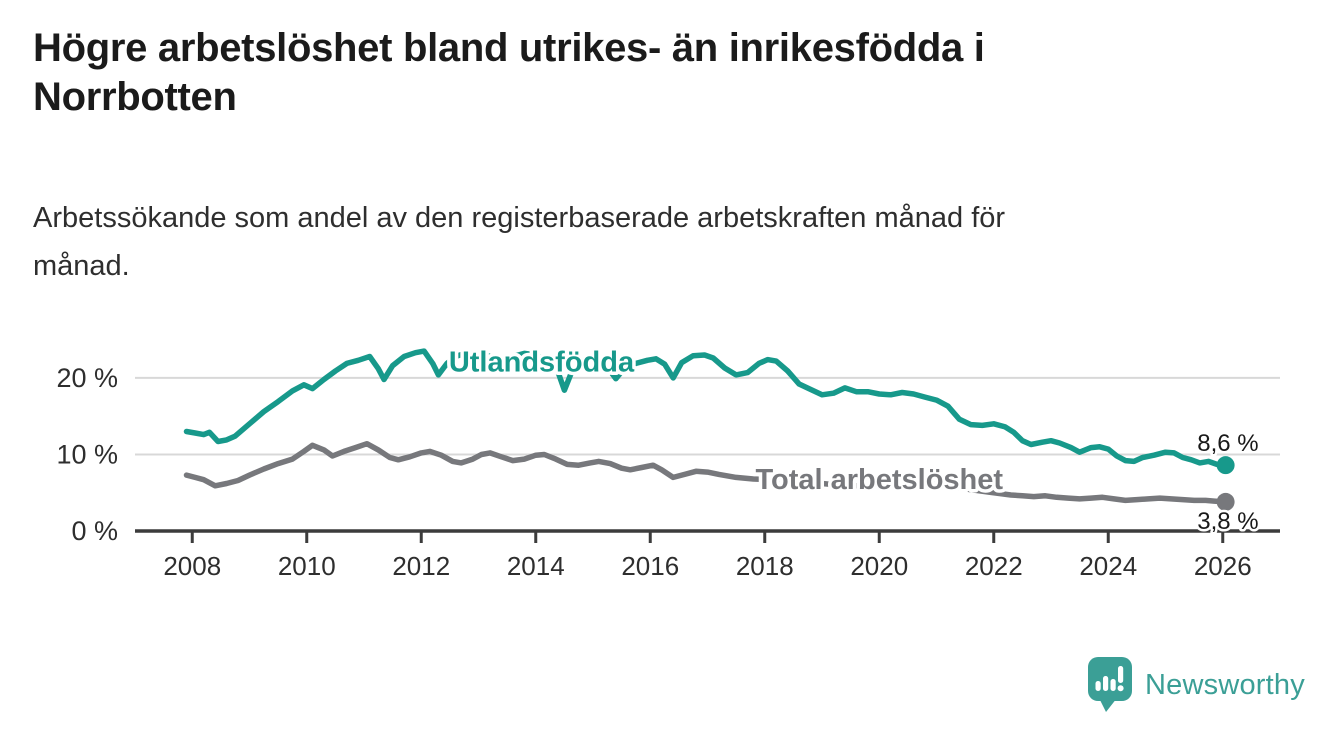 The width and height of the screenshot is (1340, 734). What do you see at coordinates (1223, 566) in the screenshot?
I see `x-tick-label-2026: 2026` at bounding box center [1223, 566].